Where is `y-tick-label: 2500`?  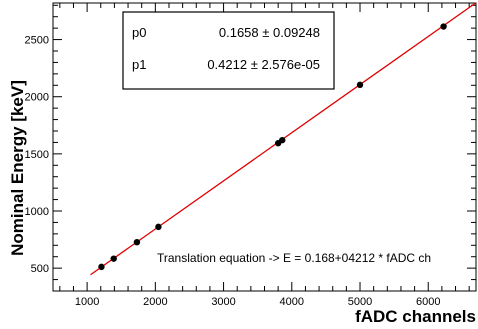 y-tick-label: 2500 is located at coordinates (37, 41).